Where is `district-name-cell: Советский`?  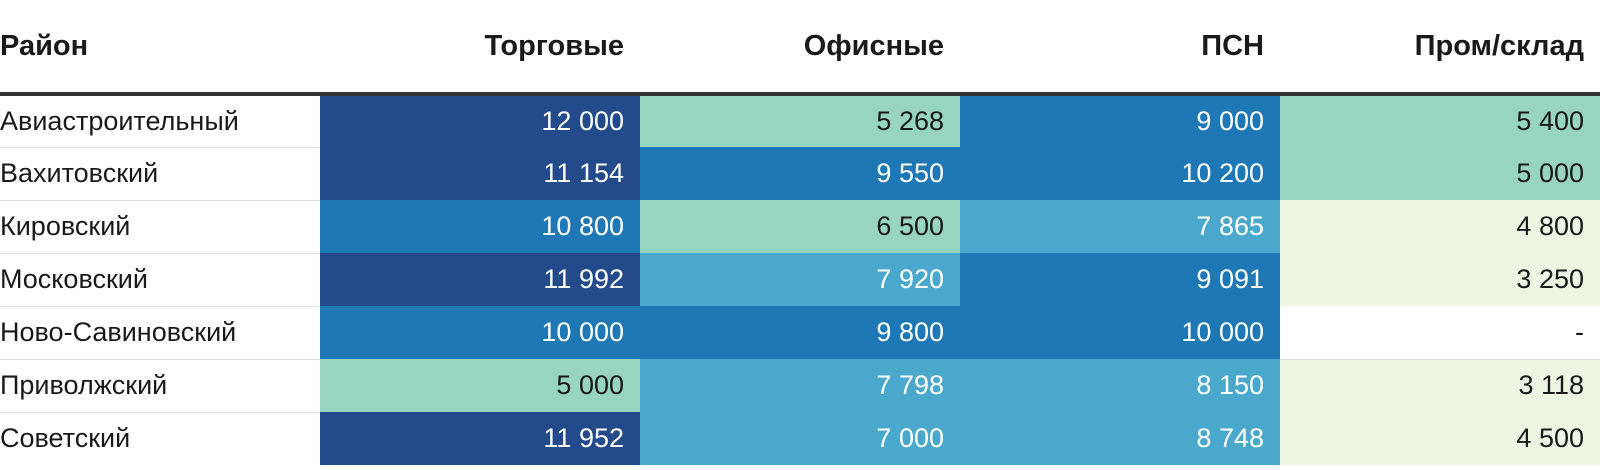 district-name-cell: Советский is located at coordinates (160, 438).